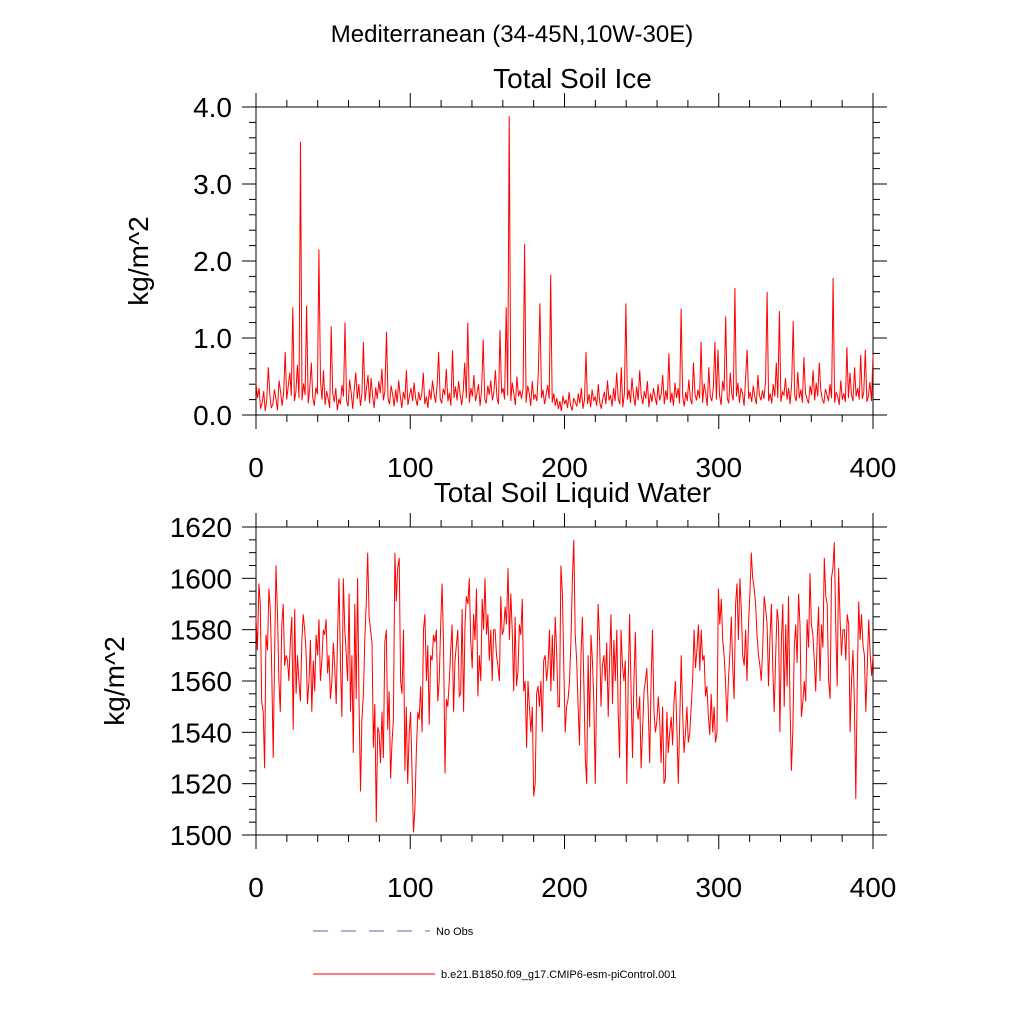 The height and width of the screenshot is (1024, 1024). Describe the element at coordinates (212, 184) in the screenshot. I see `y-tick-label: 3.0` at that location.